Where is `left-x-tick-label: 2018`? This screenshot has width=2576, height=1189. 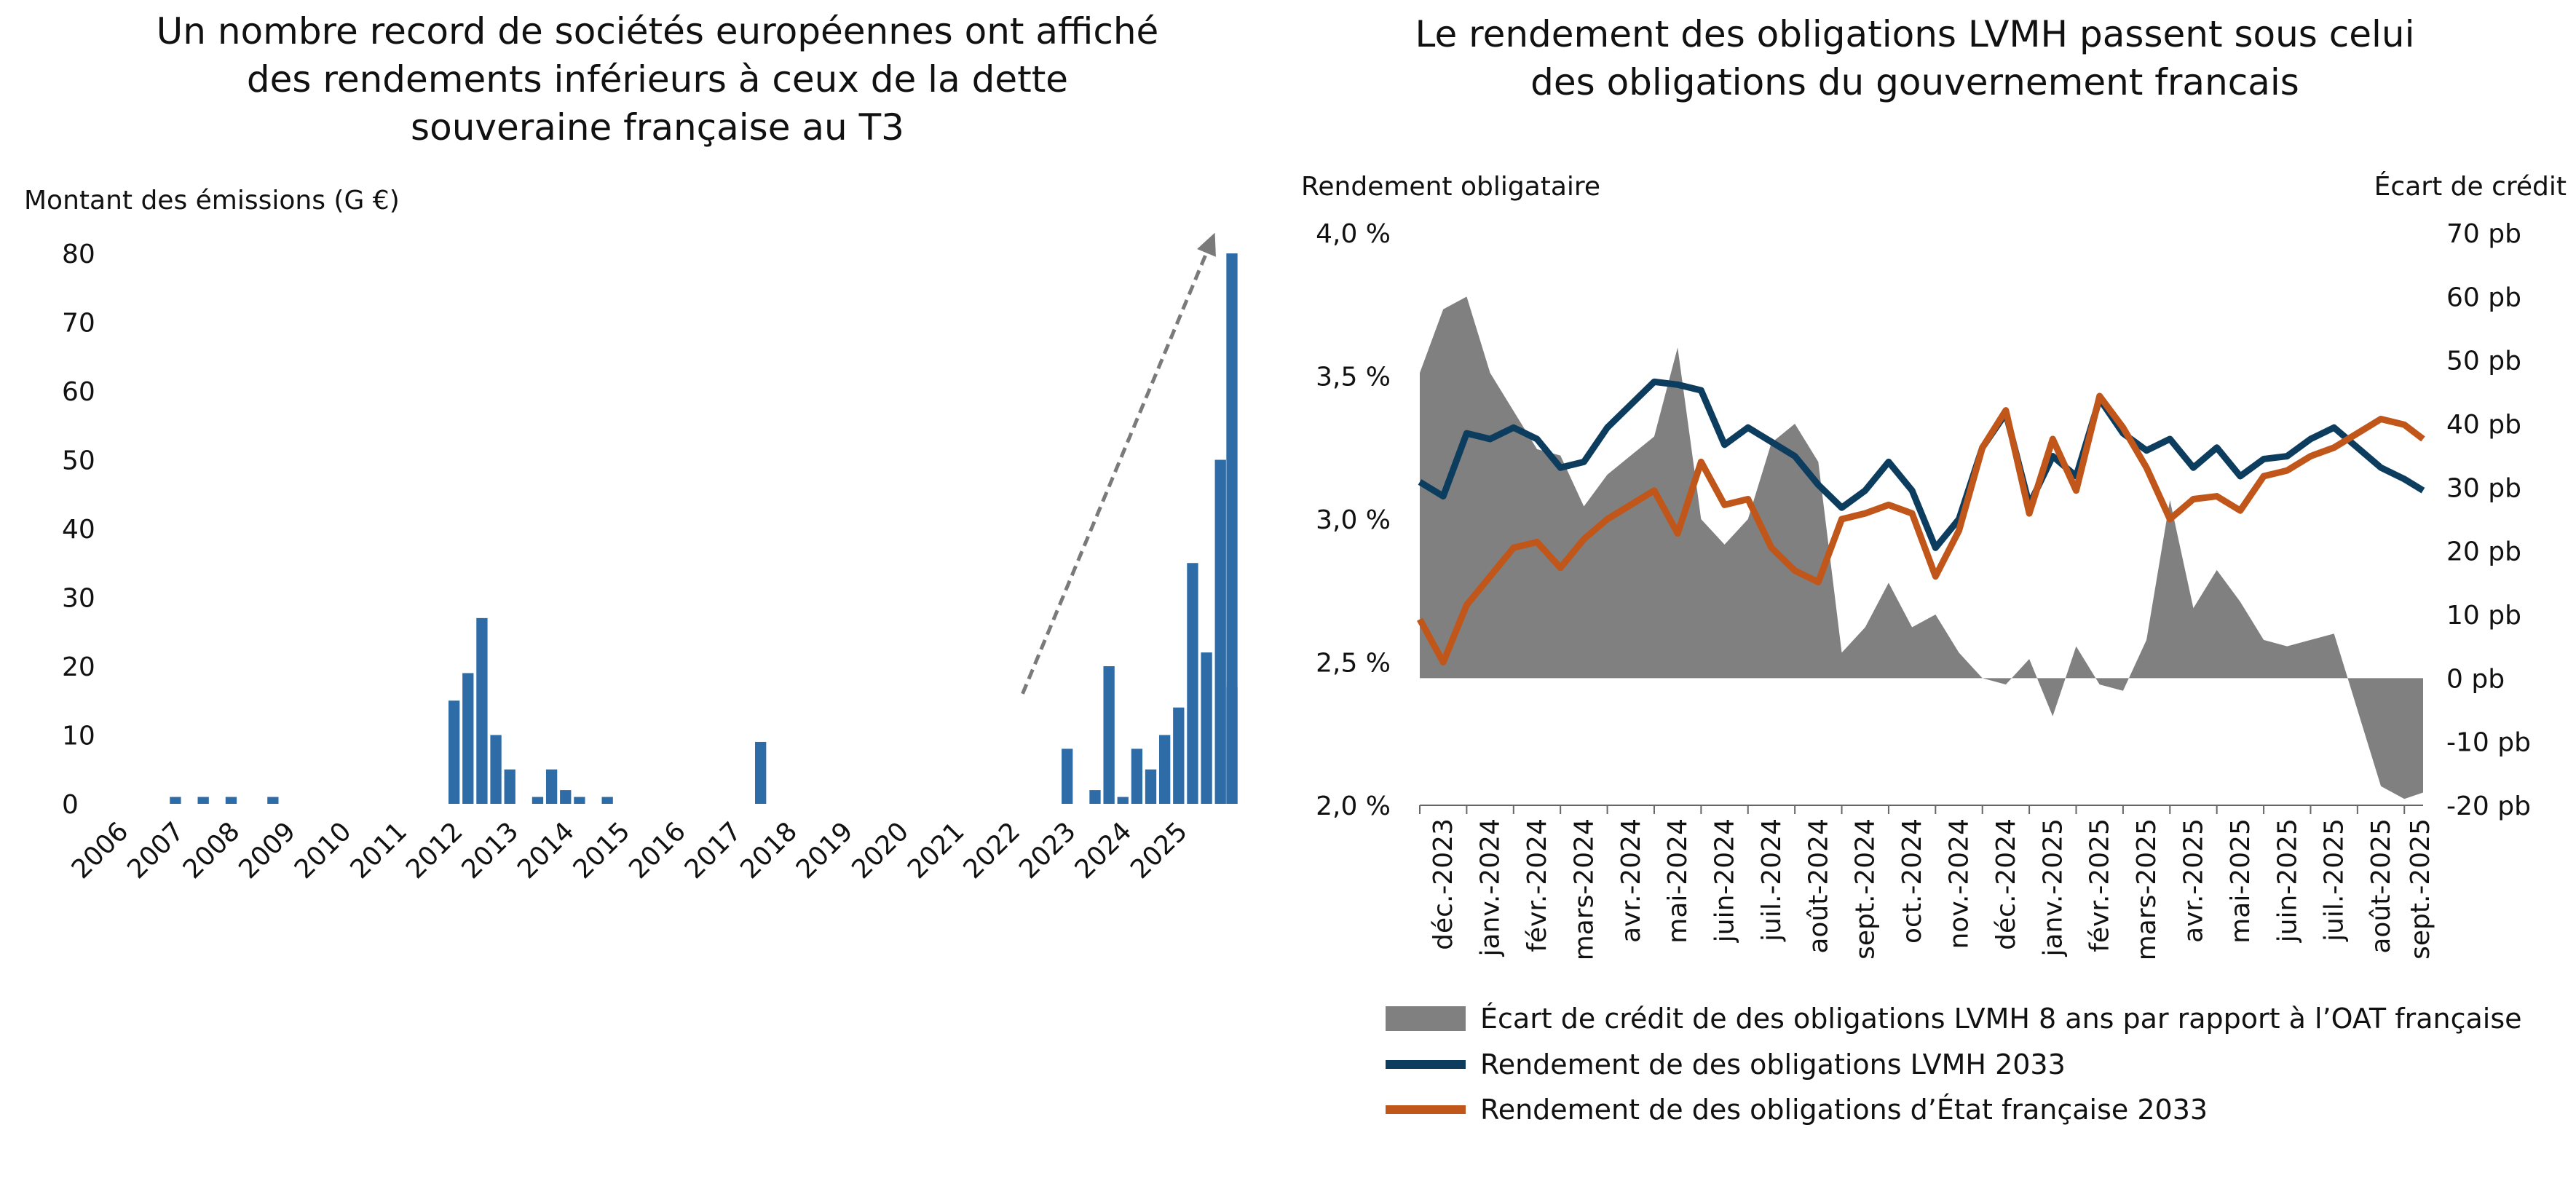
left-x-tick-label: 2018 is located at coordinates (769, 850).